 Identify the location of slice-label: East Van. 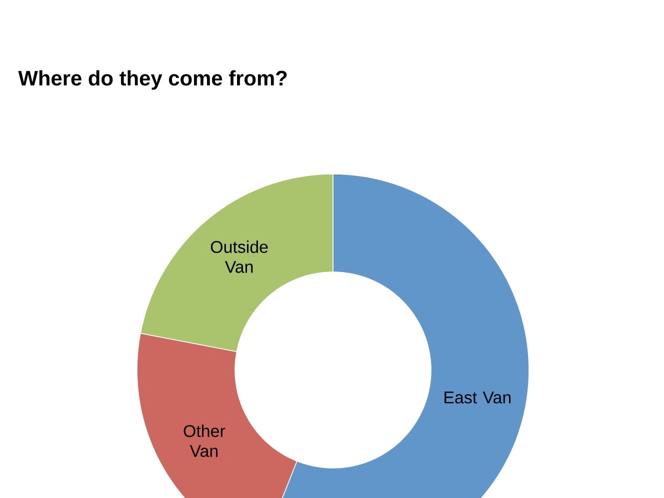
(477, 398).